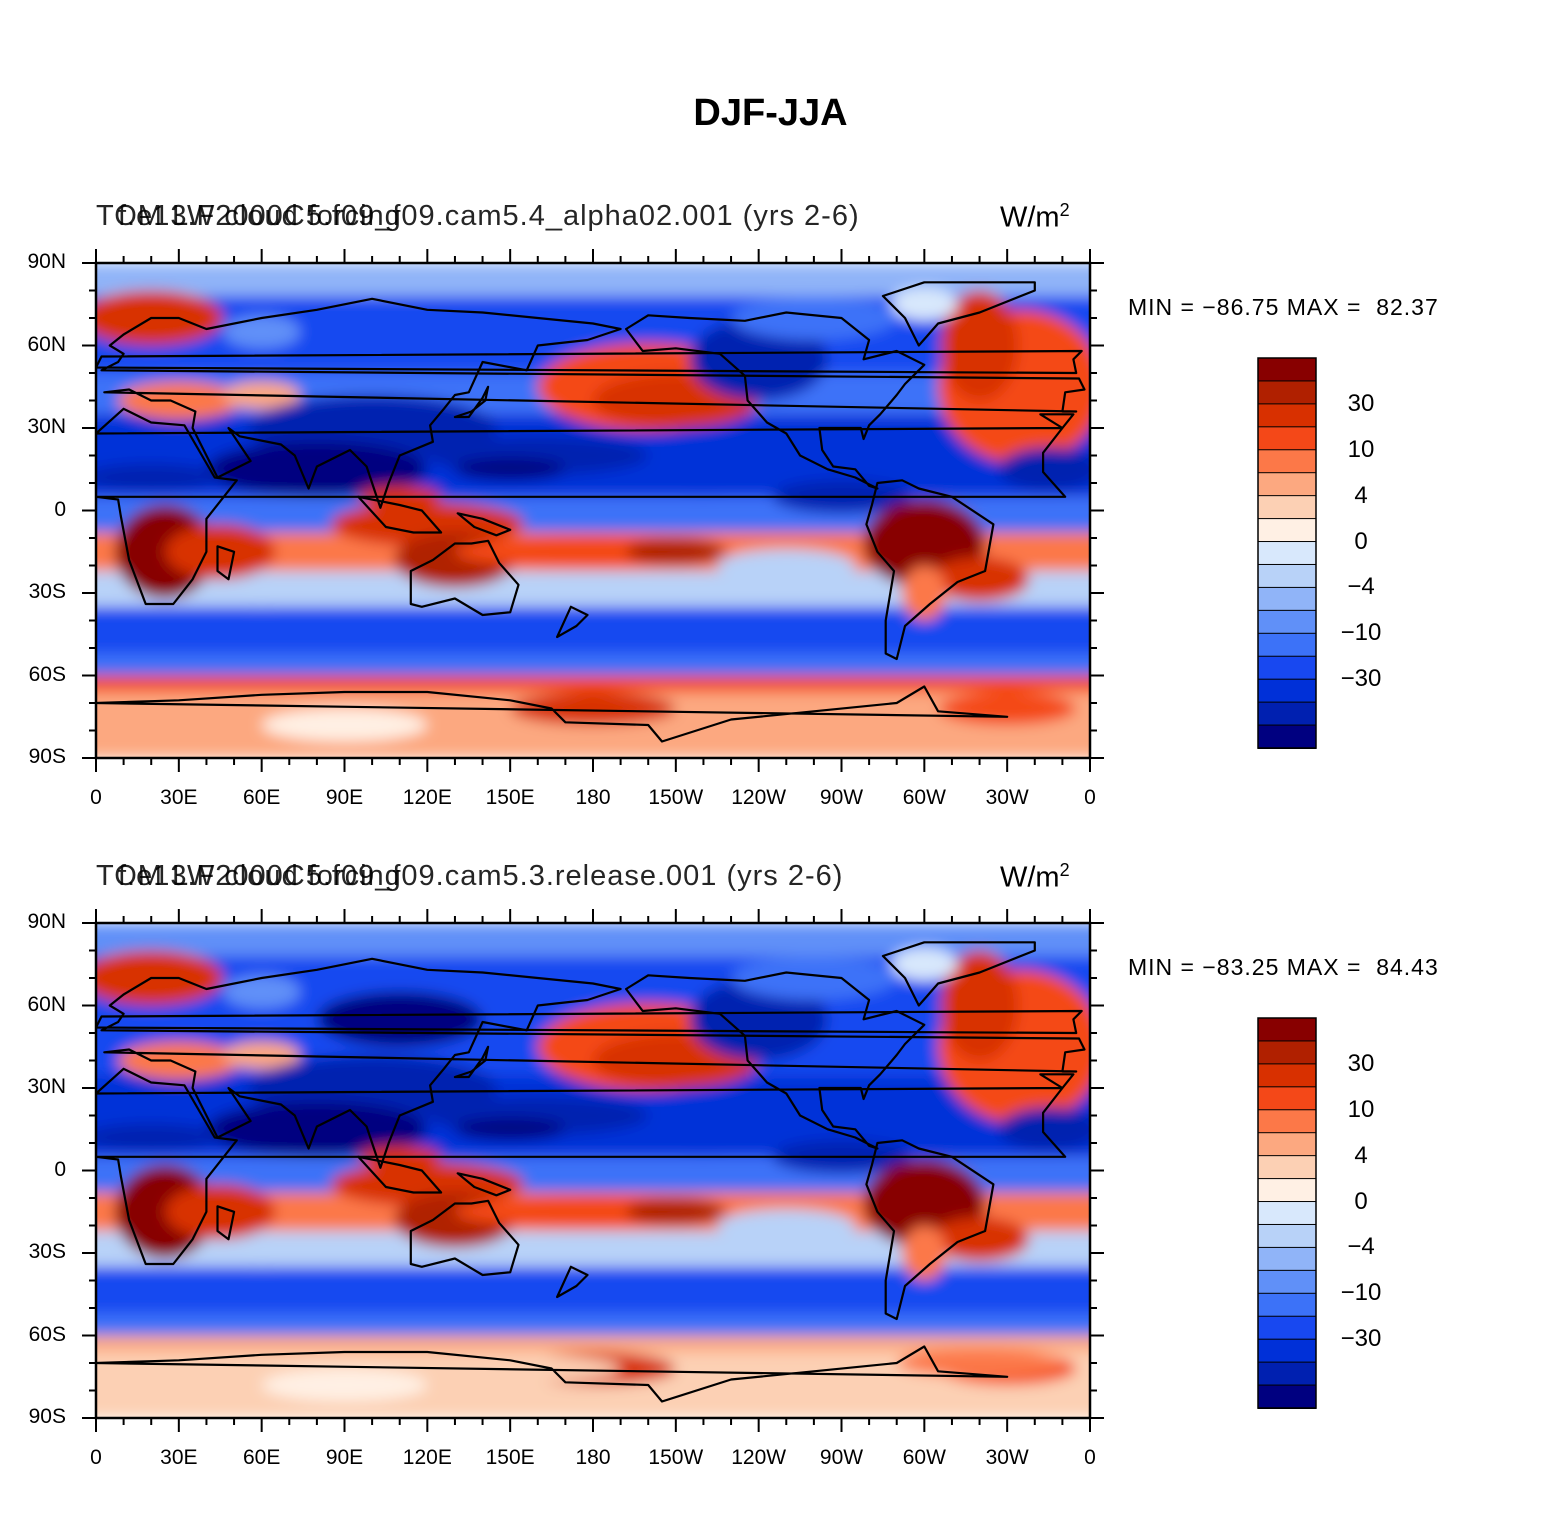  I want to click on longitude-tick-label: 180, so click(593, 1457).